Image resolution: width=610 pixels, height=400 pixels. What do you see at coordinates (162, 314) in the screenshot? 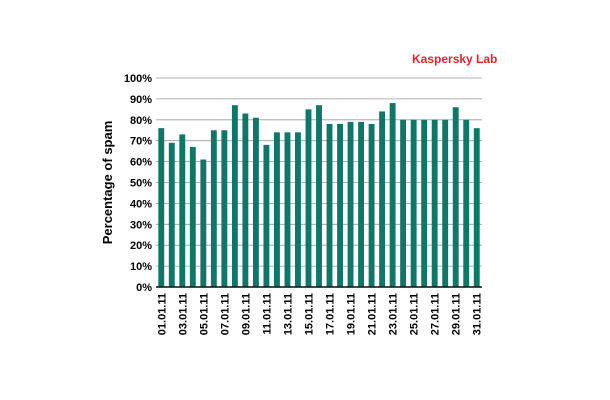
I see `x-tick-label: 01.01.11` at bounding box center [162, 314].